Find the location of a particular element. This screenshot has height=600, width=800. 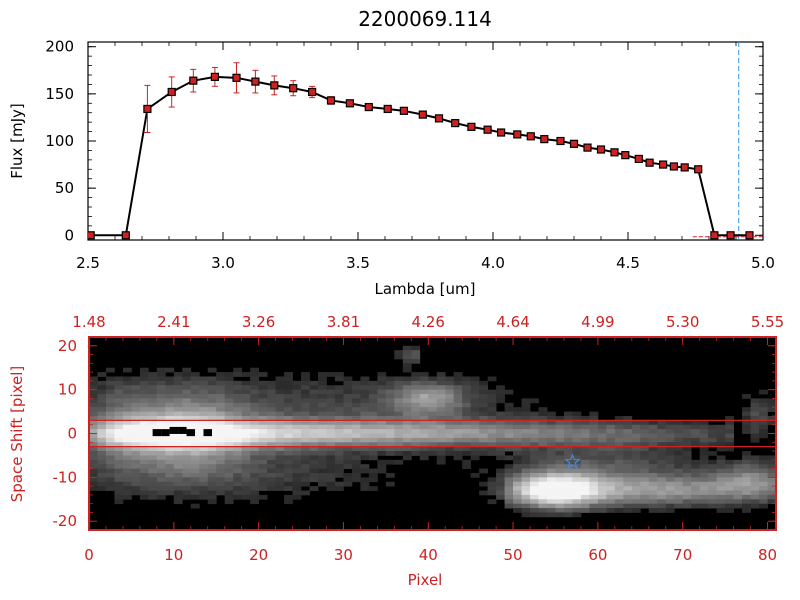

wavelength-tick-label: 5.55 is located at coordinates (767, 322).